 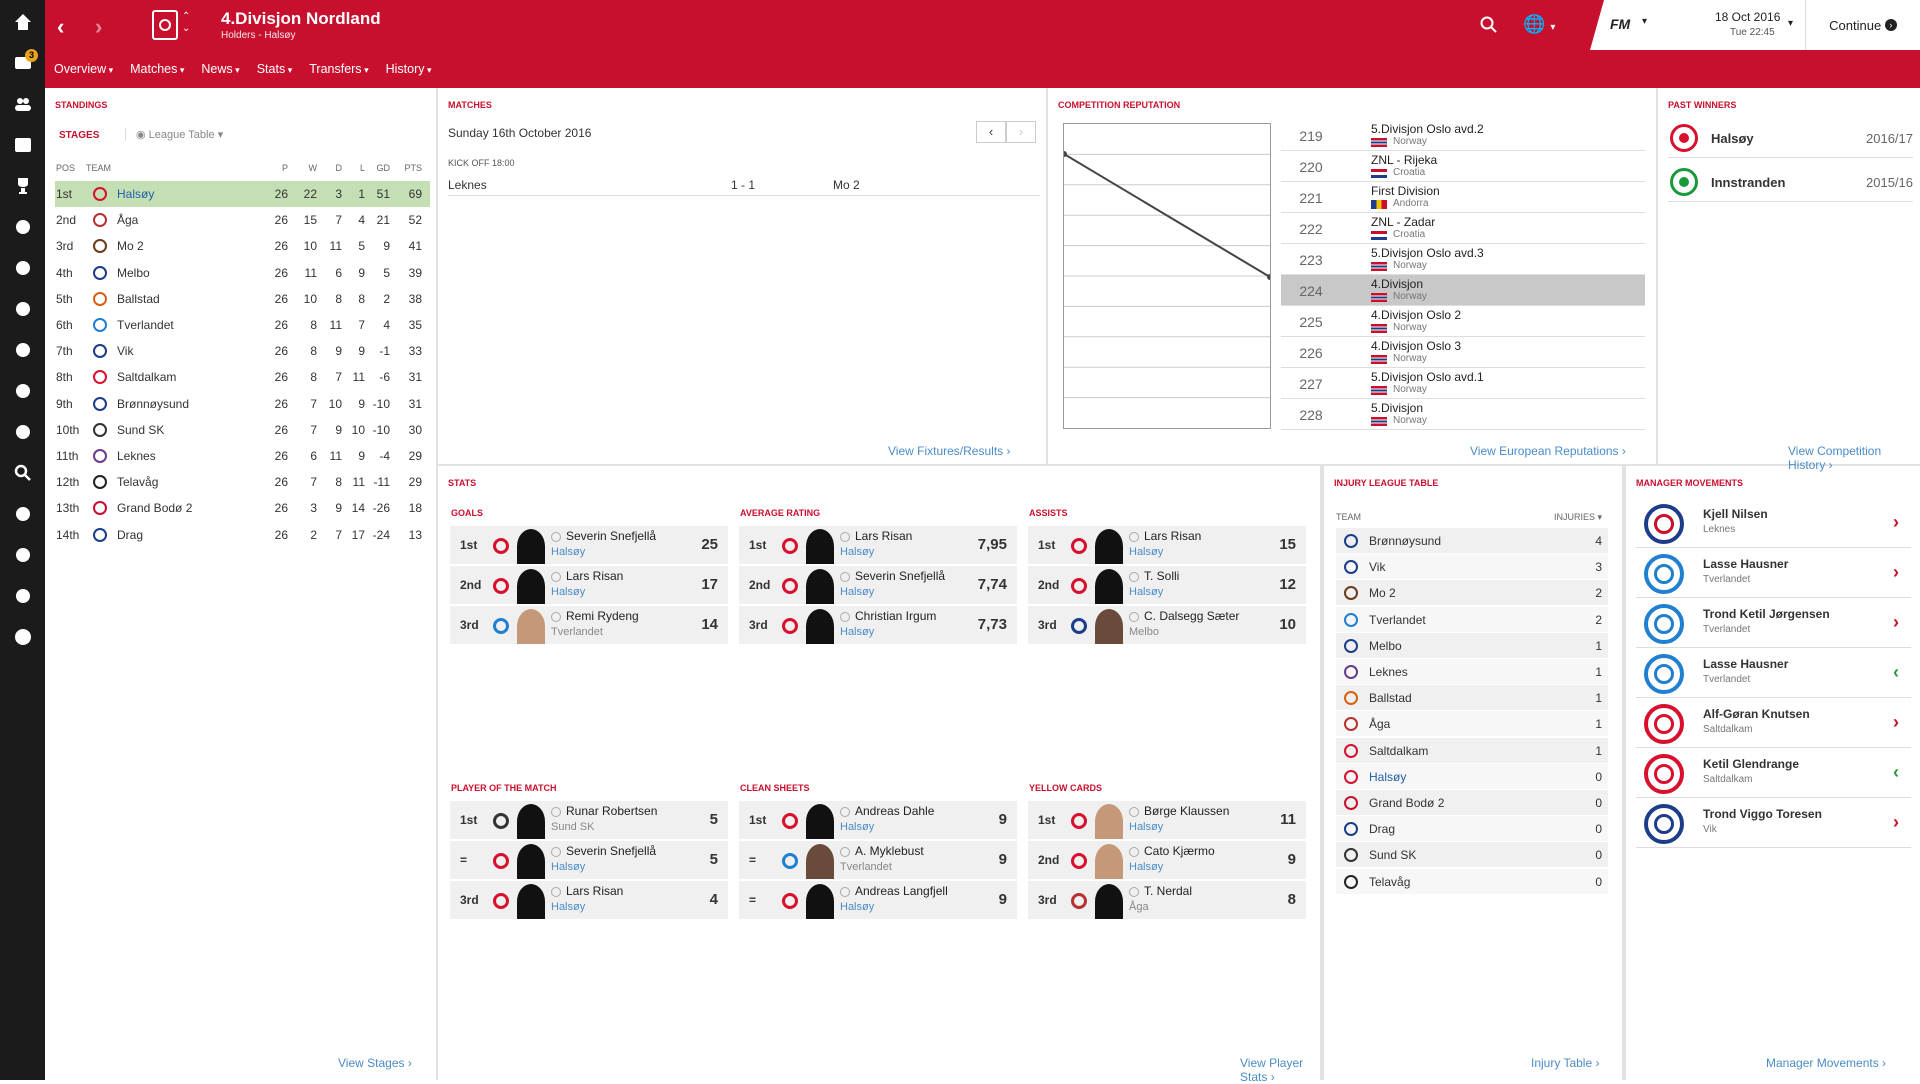 I want to click on standings-column-w: W, so click(x=313, y=168).